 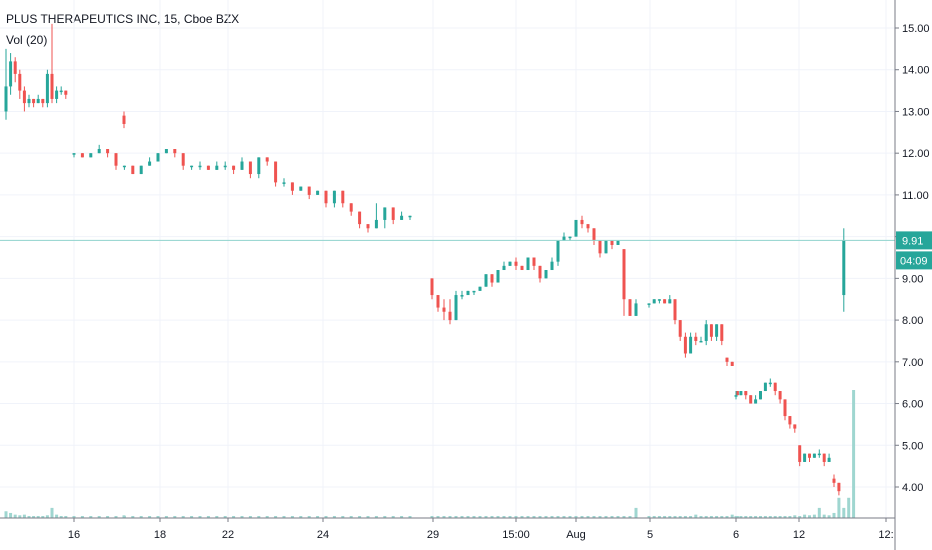 I want to click on time-tick-label: 18, so click(x=160, y=535).